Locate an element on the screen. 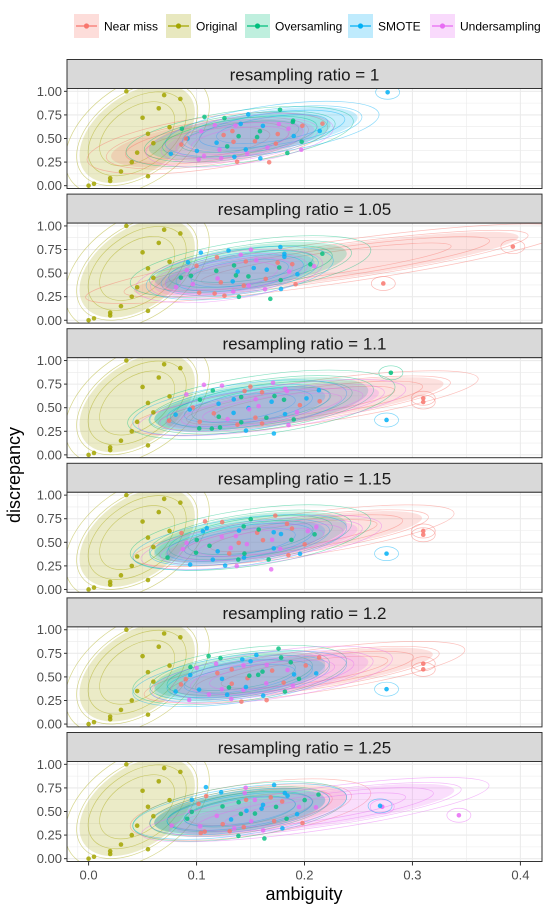 This screenshot has width=550, height=910. legend-item-smote: SMOTE is located at coordinates (384, 26).